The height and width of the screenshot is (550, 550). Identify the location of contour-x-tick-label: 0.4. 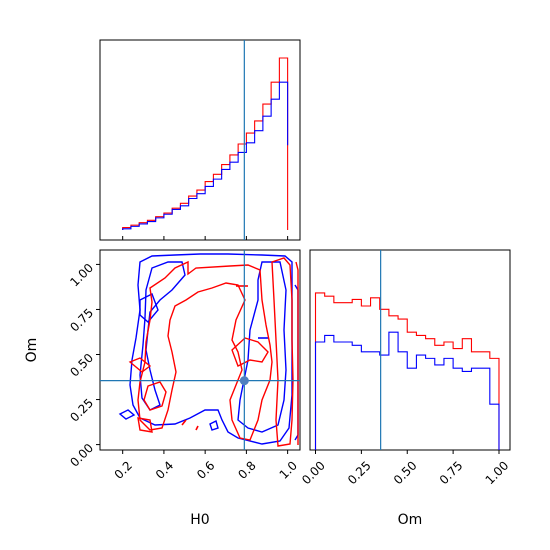
(164, 469).